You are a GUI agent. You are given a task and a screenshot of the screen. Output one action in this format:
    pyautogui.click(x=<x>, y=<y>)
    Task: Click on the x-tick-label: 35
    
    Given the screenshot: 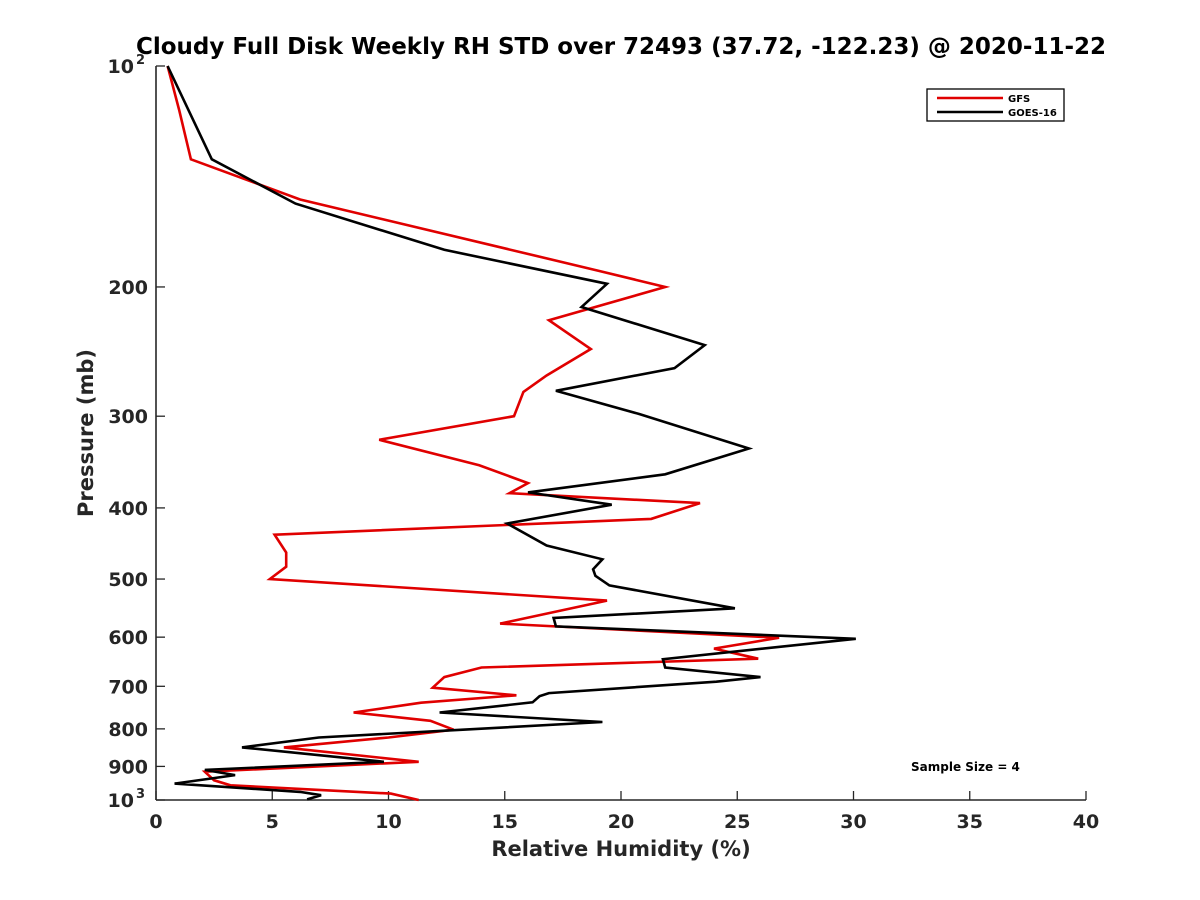 What is the action you would take?
    pyautogui.click(x=970, y=822)
    